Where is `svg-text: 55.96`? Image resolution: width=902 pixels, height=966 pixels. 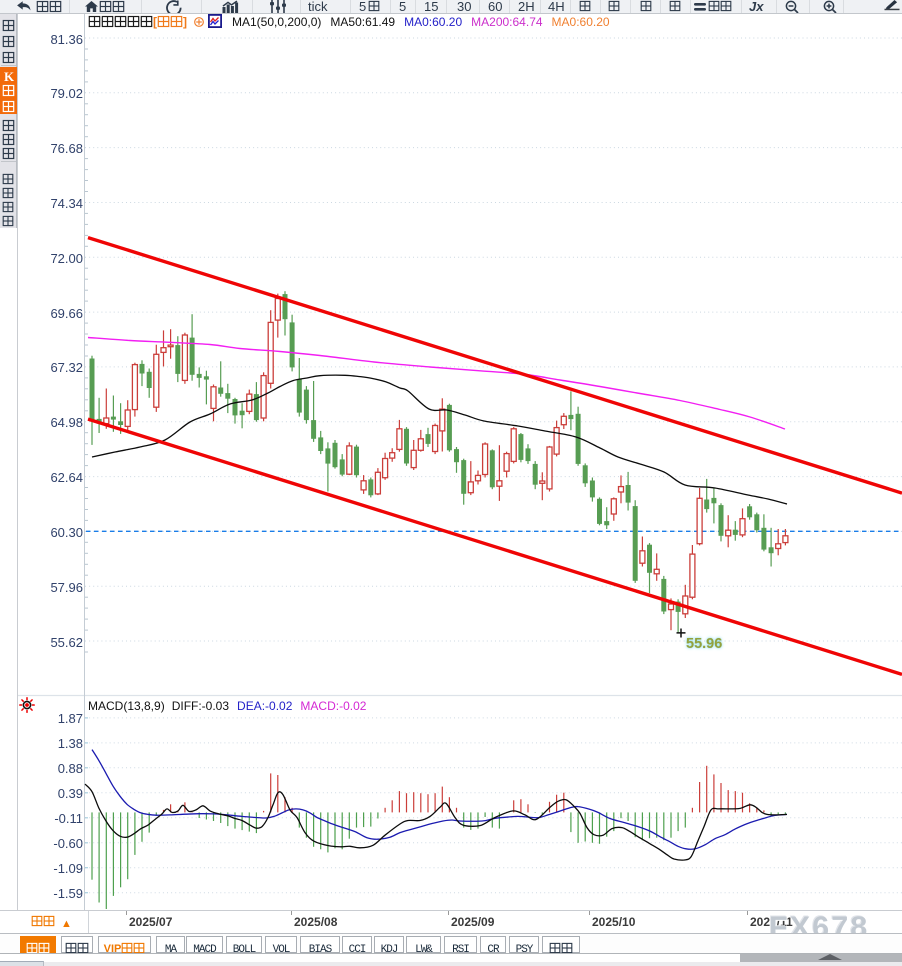 svg-text: 55.96 is located at coordinates (704, 644).